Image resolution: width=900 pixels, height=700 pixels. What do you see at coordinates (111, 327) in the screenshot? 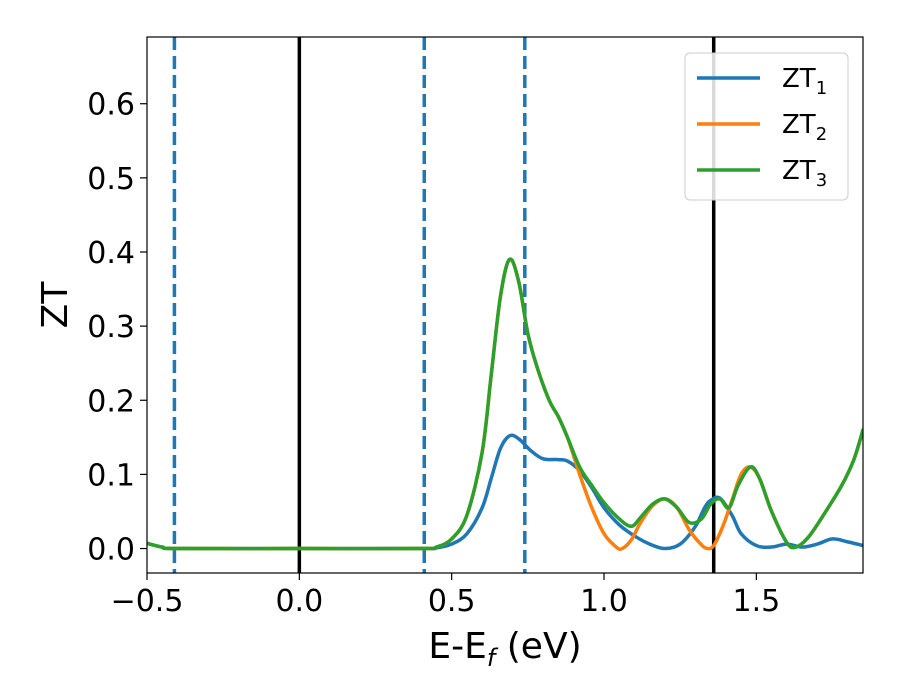
I see `y-tick-label-4: 0.3` at bounding box center [111, 327].